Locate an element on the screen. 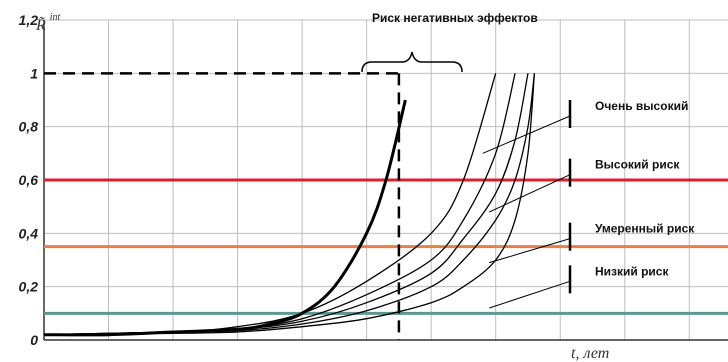 The image size is (728, 362). x-axis-label: t, лет is located at coordinates (590, 353).